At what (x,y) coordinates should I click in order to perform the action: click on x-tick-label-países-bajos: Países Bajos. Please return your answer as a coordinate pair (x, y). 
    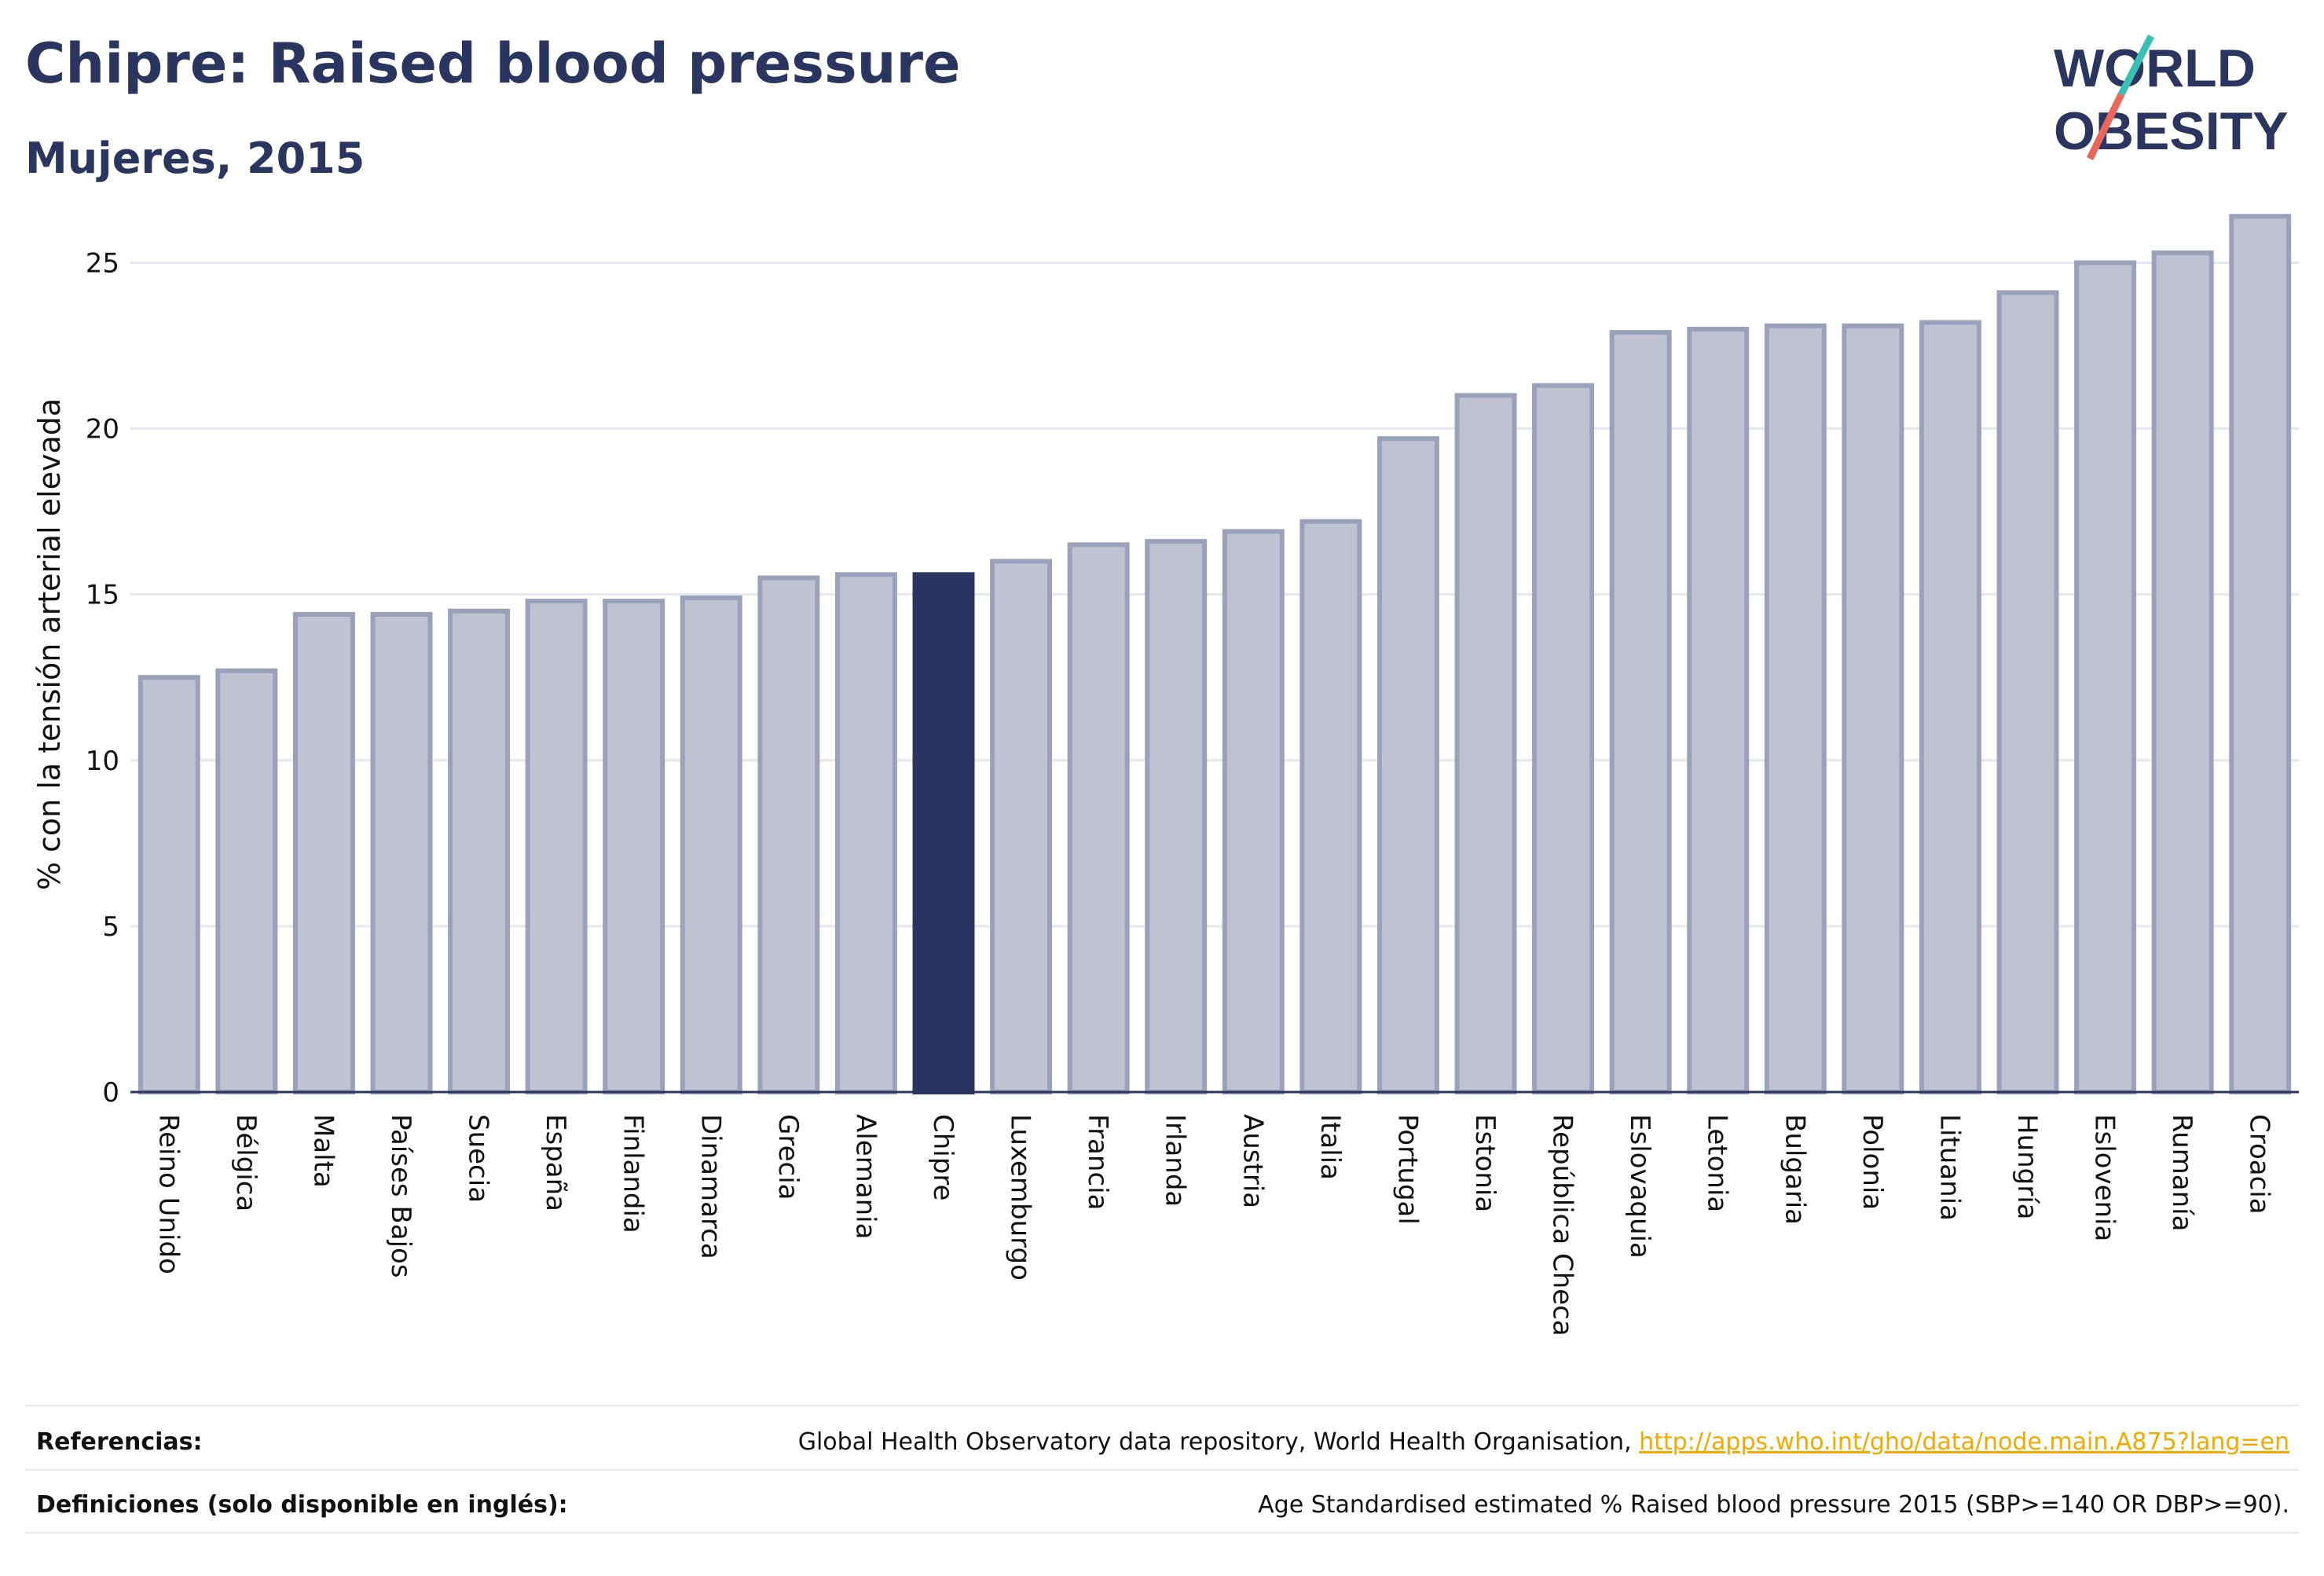
    Looking at the image, I should click on (400, 1196).